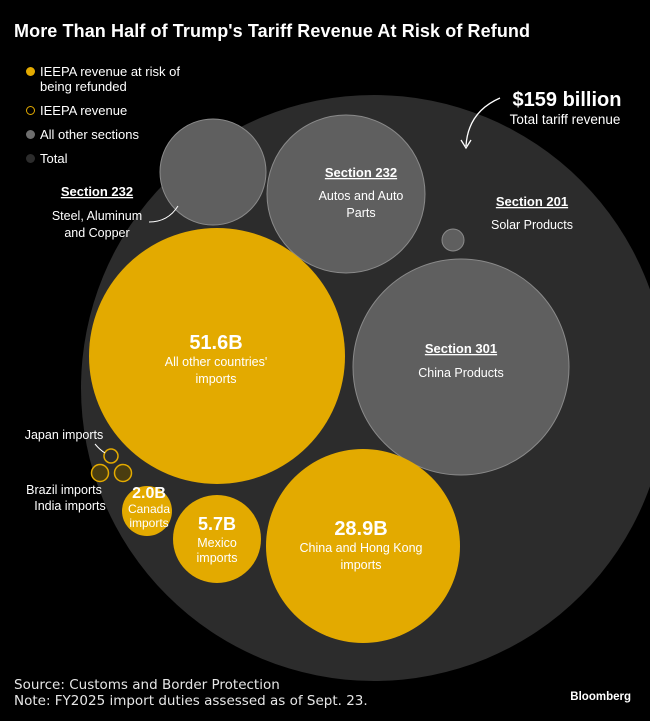 Image resolution: width=650 pixels, height=721 pixels. Describe the element at coordinates (460, 373) in the screenshot. I see `label-section-301-china: China Products` at that location.